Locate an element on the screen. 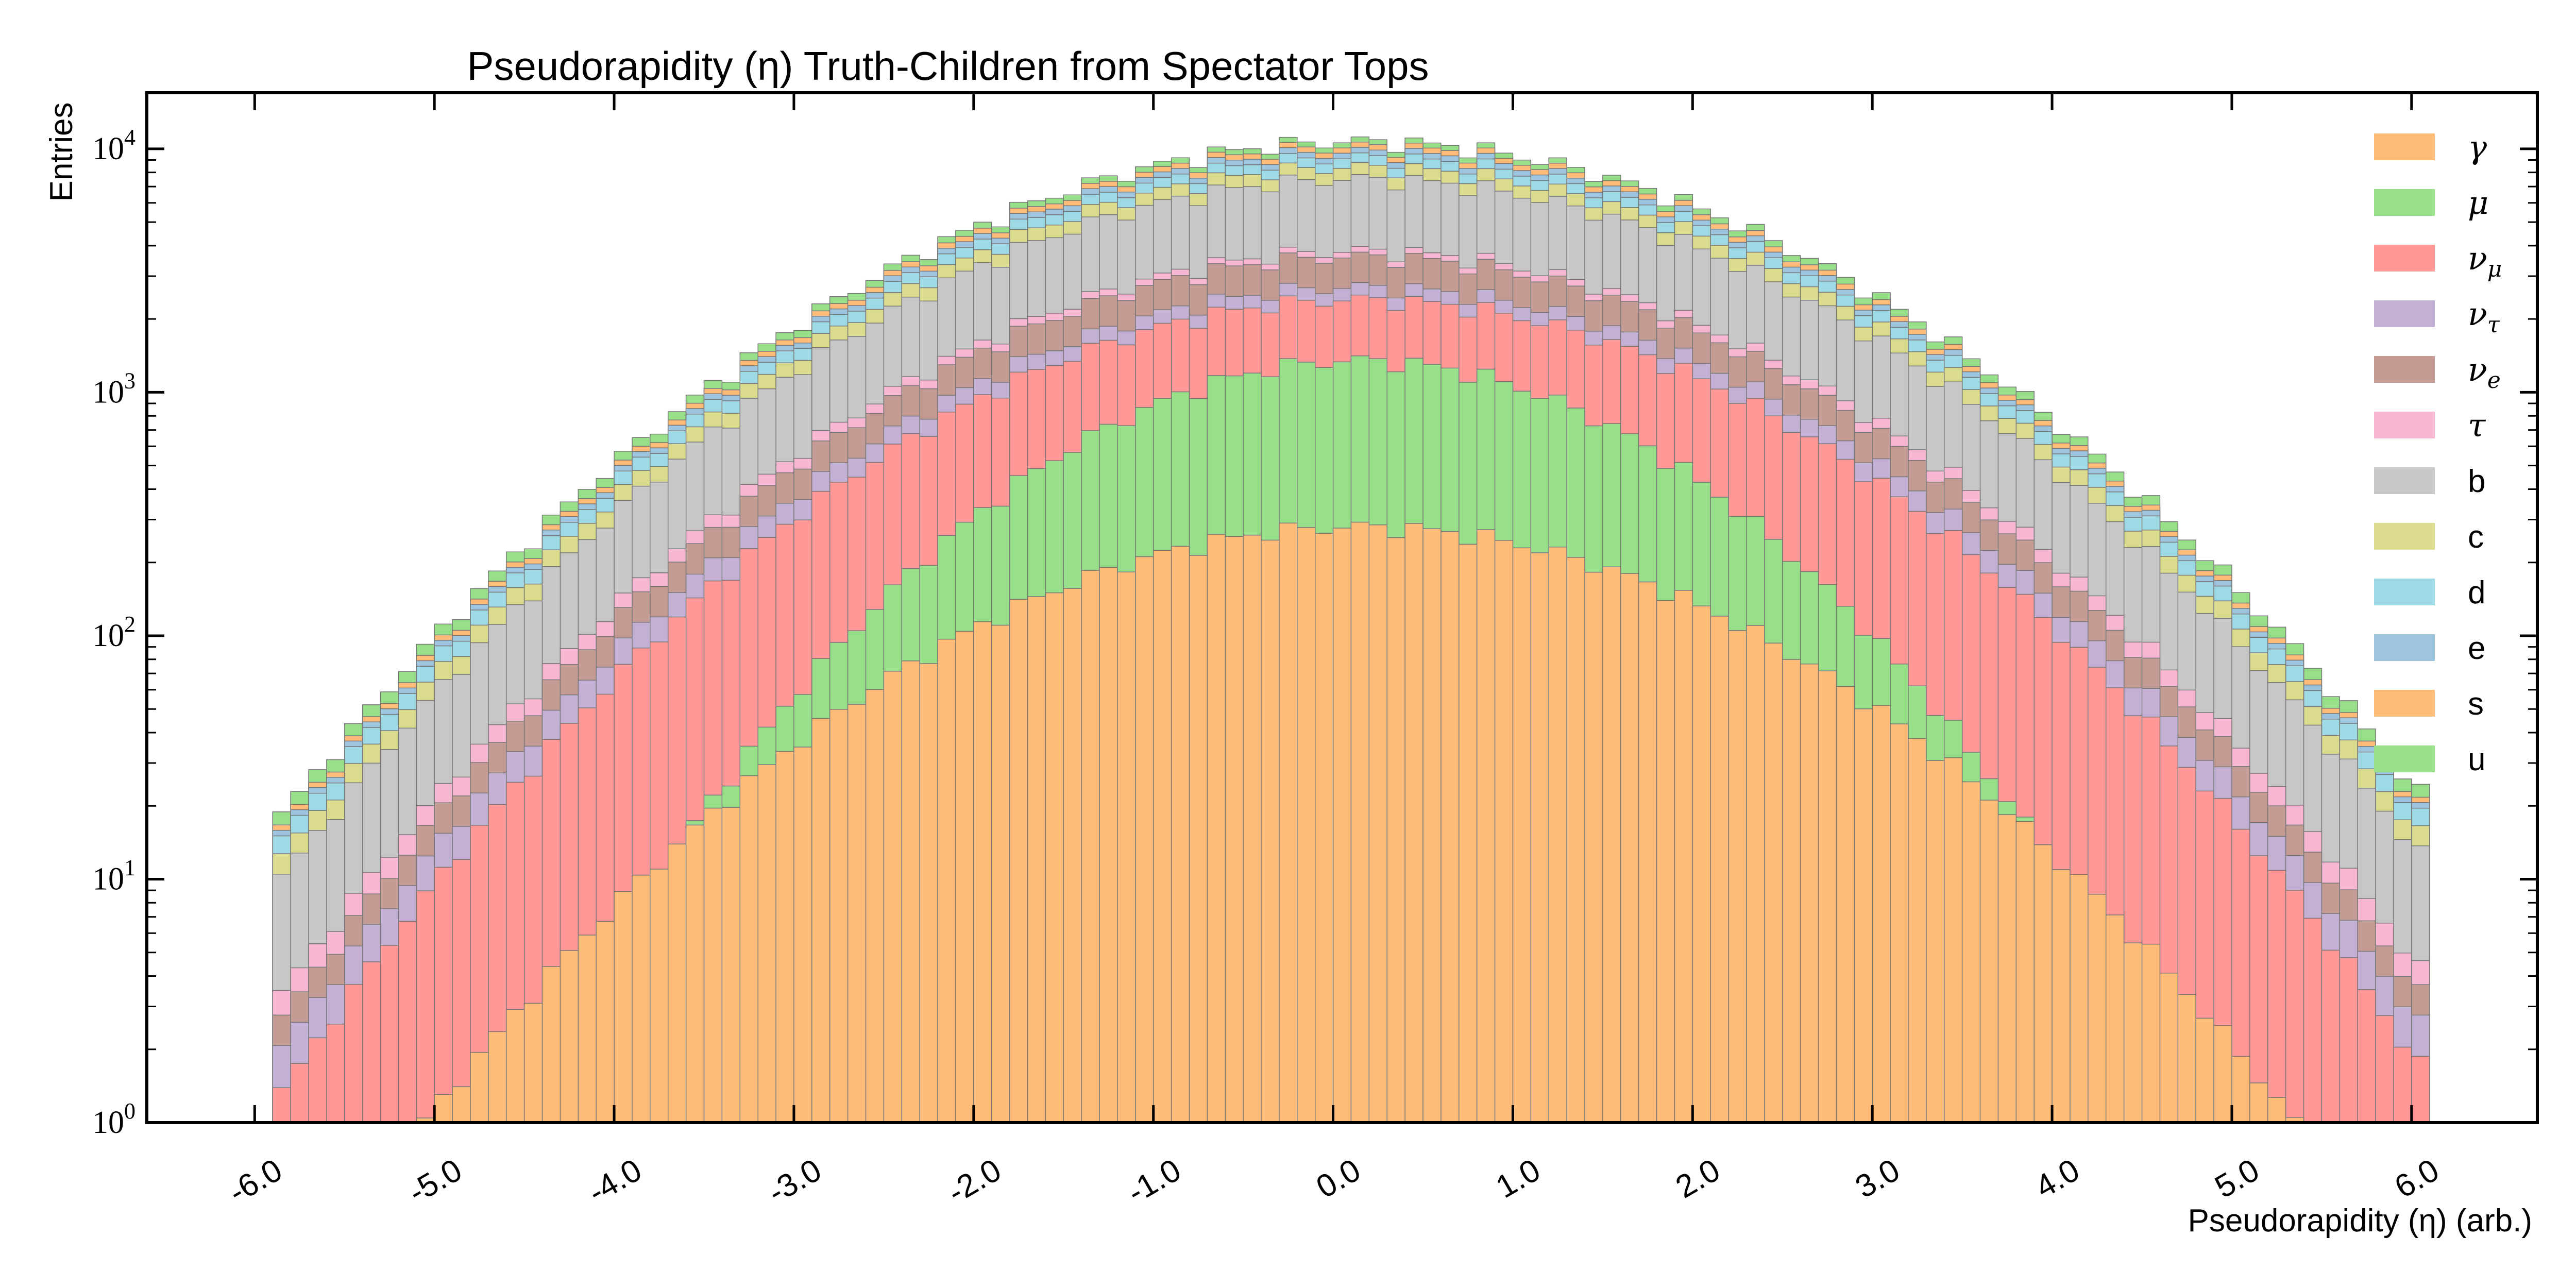 This screenshot has width=2576, height=1288. x-tick-label-3: -3.0 is located at coordinates (794, 1181).